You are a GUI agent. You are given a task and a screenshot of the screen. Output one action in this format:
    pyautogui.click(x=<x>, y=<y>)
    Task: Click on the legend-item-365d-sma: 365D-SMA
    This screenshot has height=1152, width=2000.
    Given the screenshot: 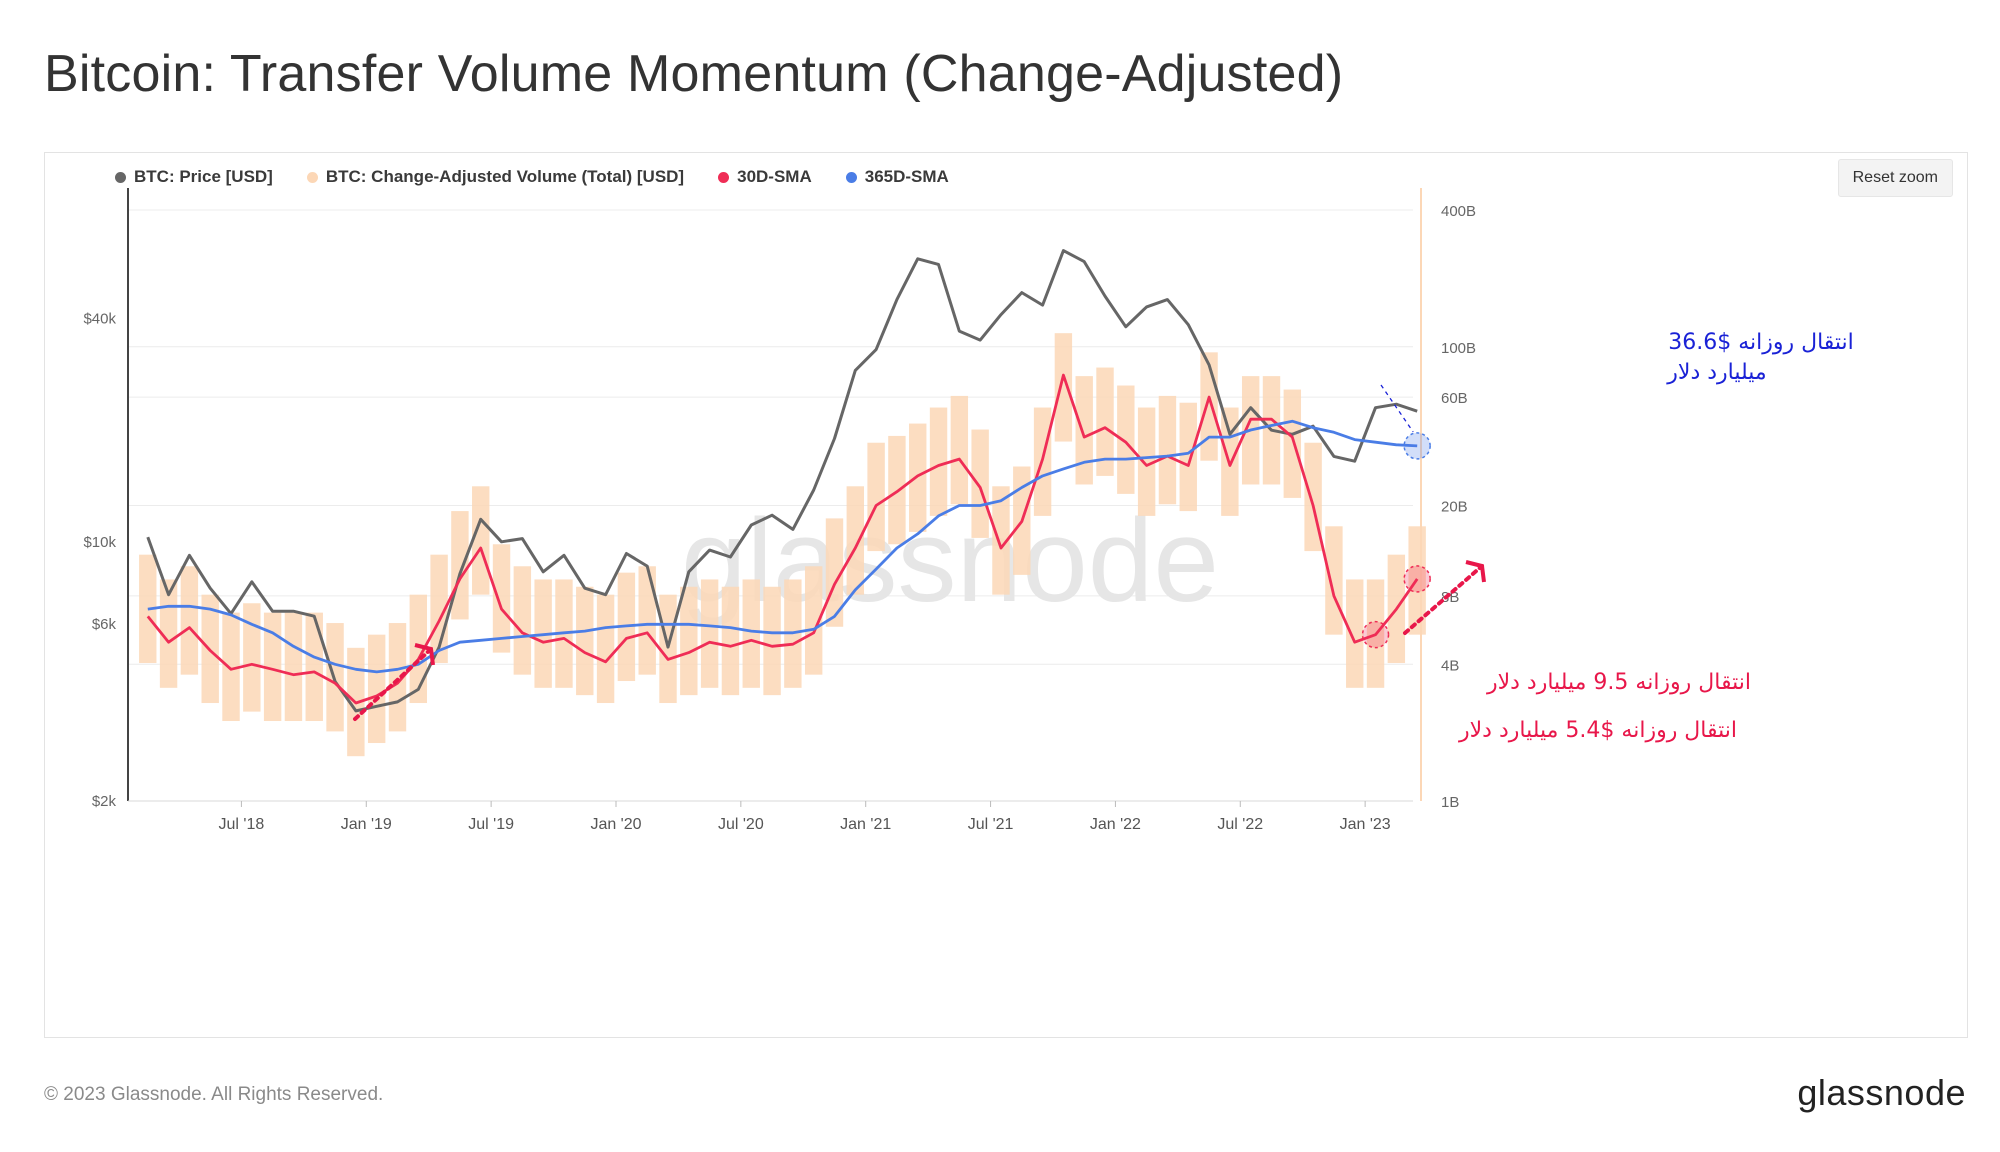 What is the action you would take?
    pyautogui.click(x=897, y=177)
    